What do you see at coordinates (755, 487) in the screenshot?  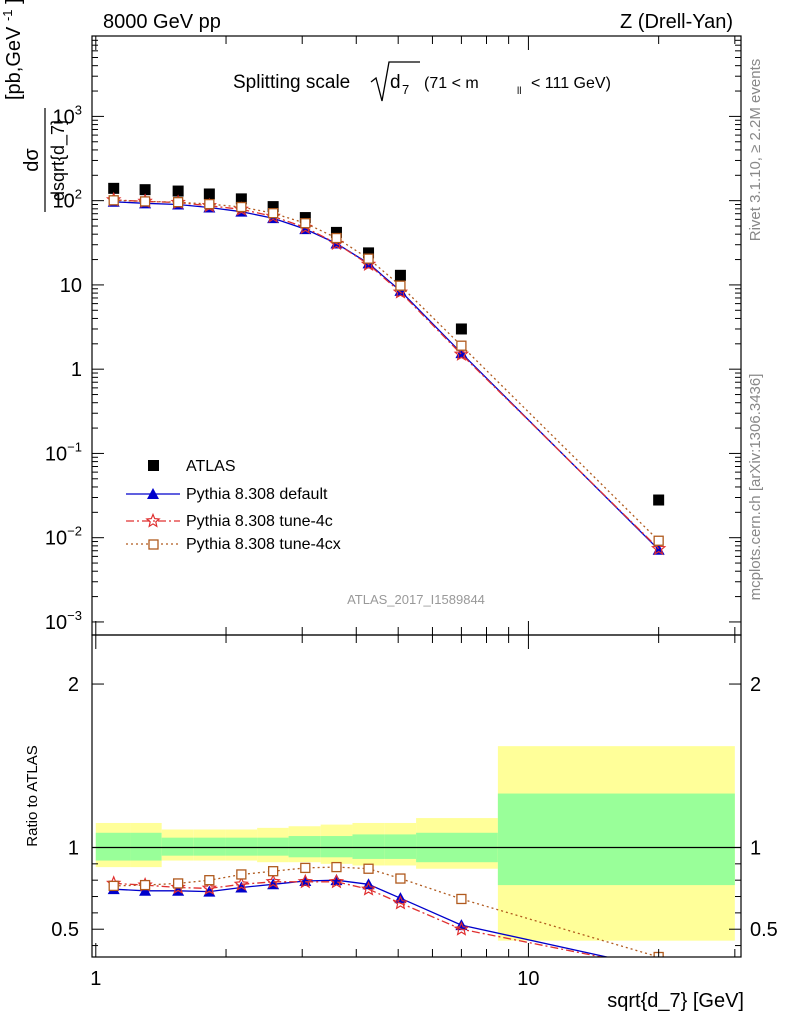 I see `mcplots-label: mcplots.cern.ch [arXiv:1306.3436]` at bounding box center [755, 487].